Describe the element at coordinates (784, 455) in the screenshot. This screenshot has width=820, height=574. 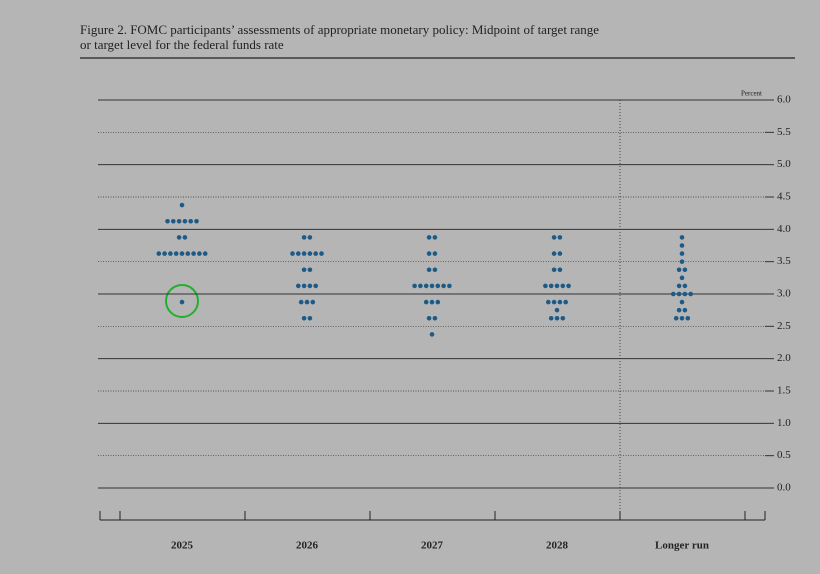
I see `y-tick-label: 0.5` at that location.